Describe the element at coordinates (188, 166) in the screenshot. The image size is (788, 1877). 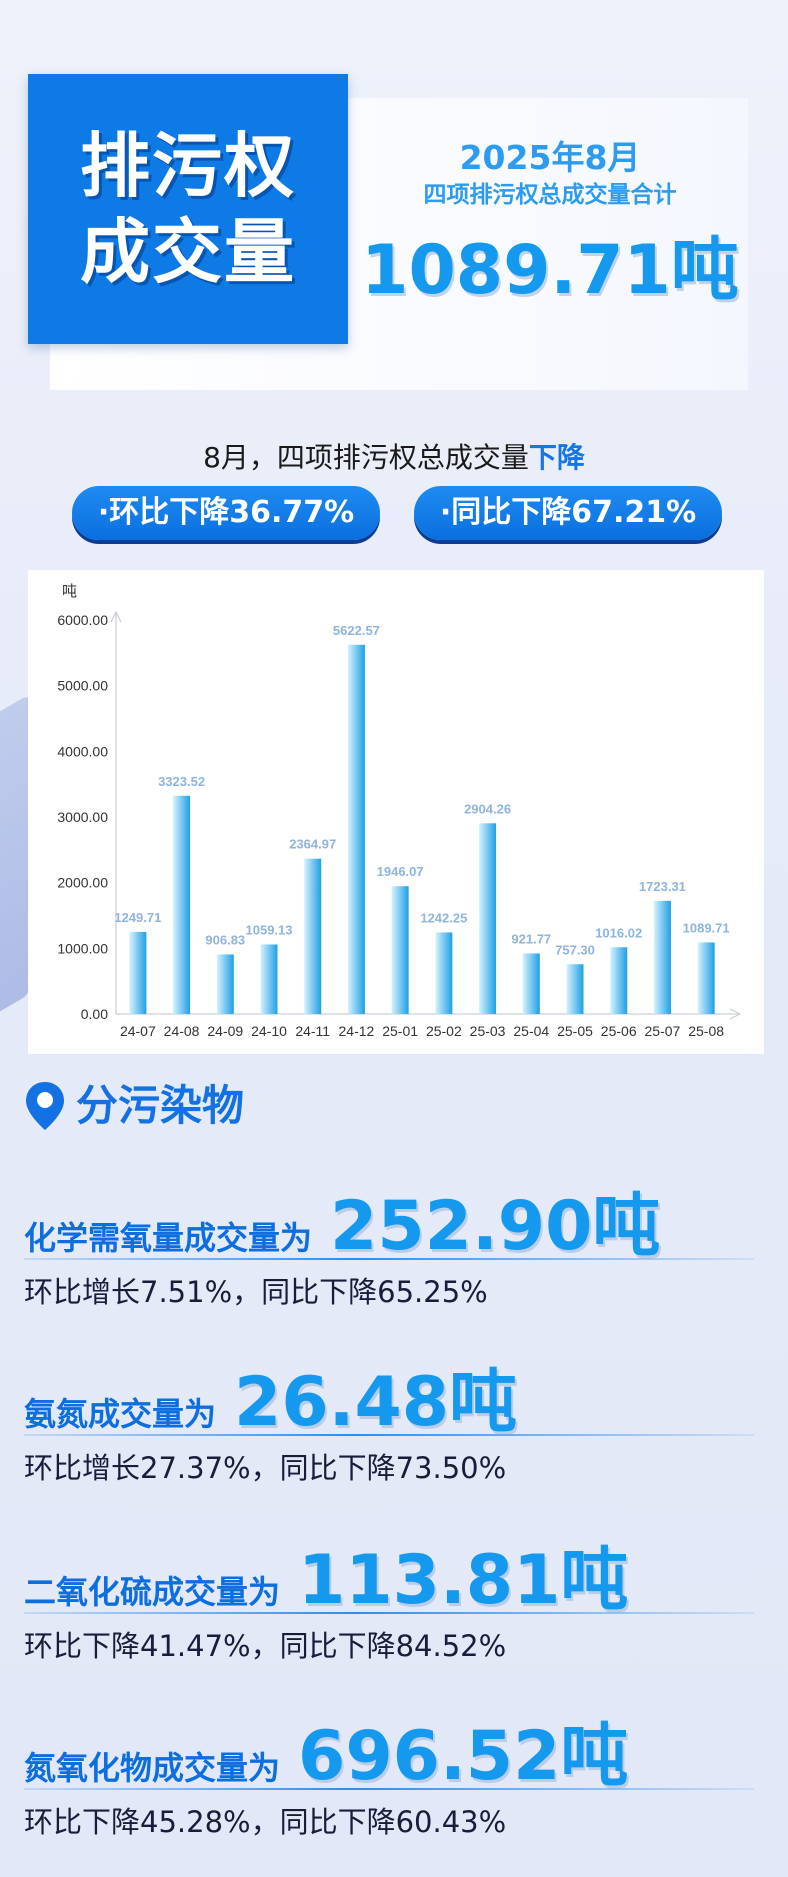
I see `hero-title-line1: 排污权` at that location.